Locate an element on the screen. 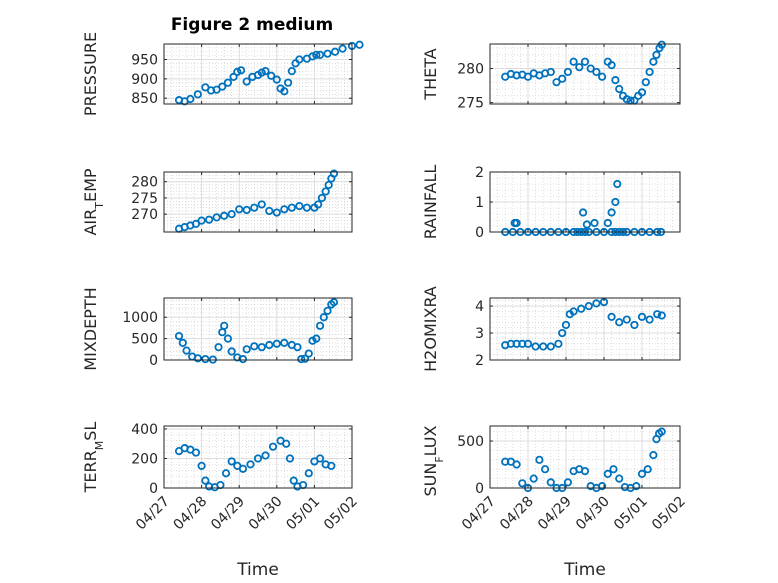 This screenshot has width=778, height=583. y-tick-label: 950 is located at coordinates (144, 60).